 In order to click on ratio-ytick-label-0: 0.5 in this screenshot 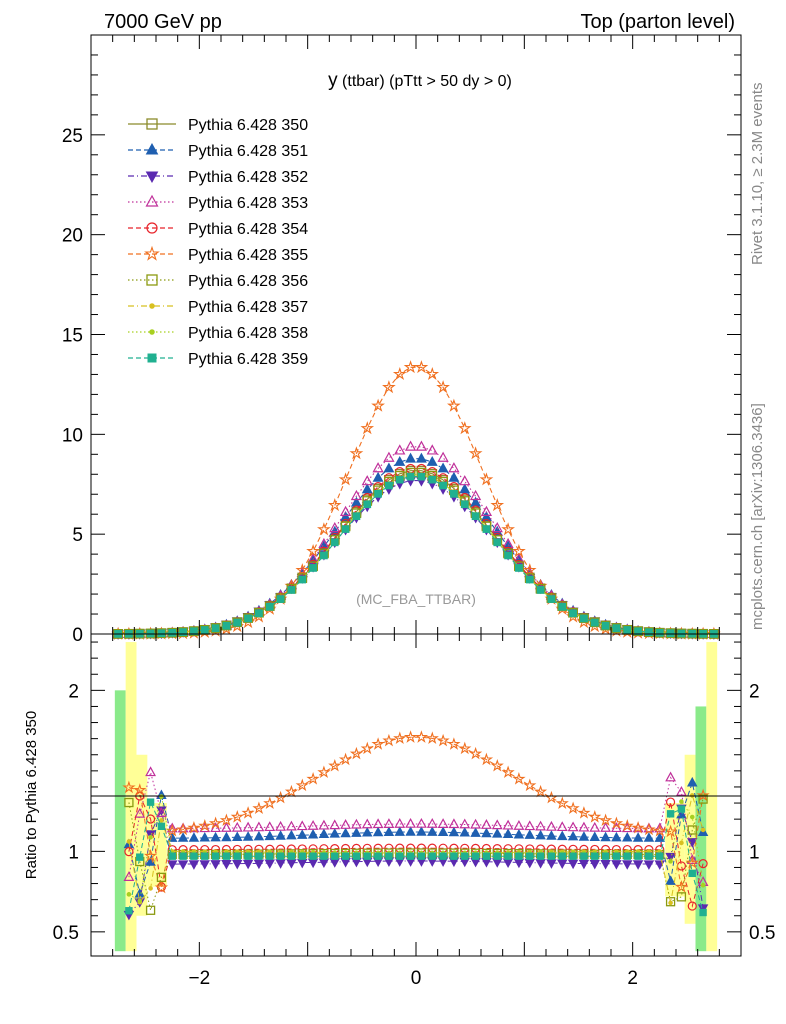, I will do `click(66, 933)`.